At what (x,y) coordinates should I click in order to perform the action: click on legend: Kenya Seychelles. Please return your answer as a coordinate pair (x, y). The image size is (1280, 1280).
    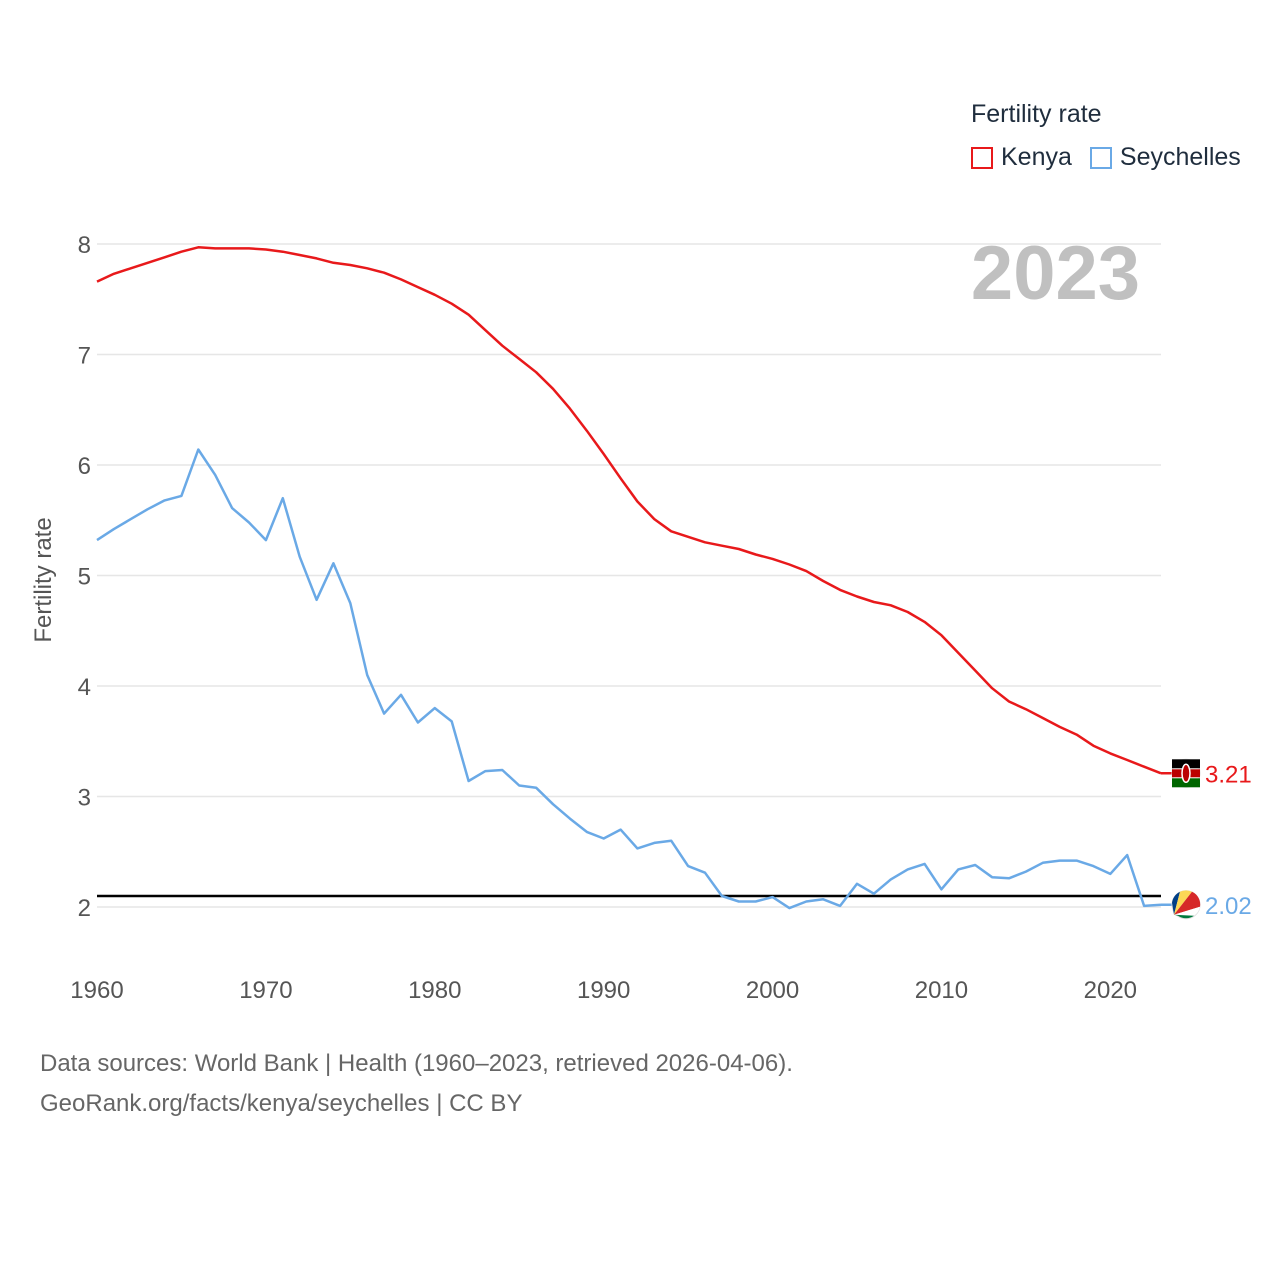
    Looking at the image, I should click on (1115, 157).